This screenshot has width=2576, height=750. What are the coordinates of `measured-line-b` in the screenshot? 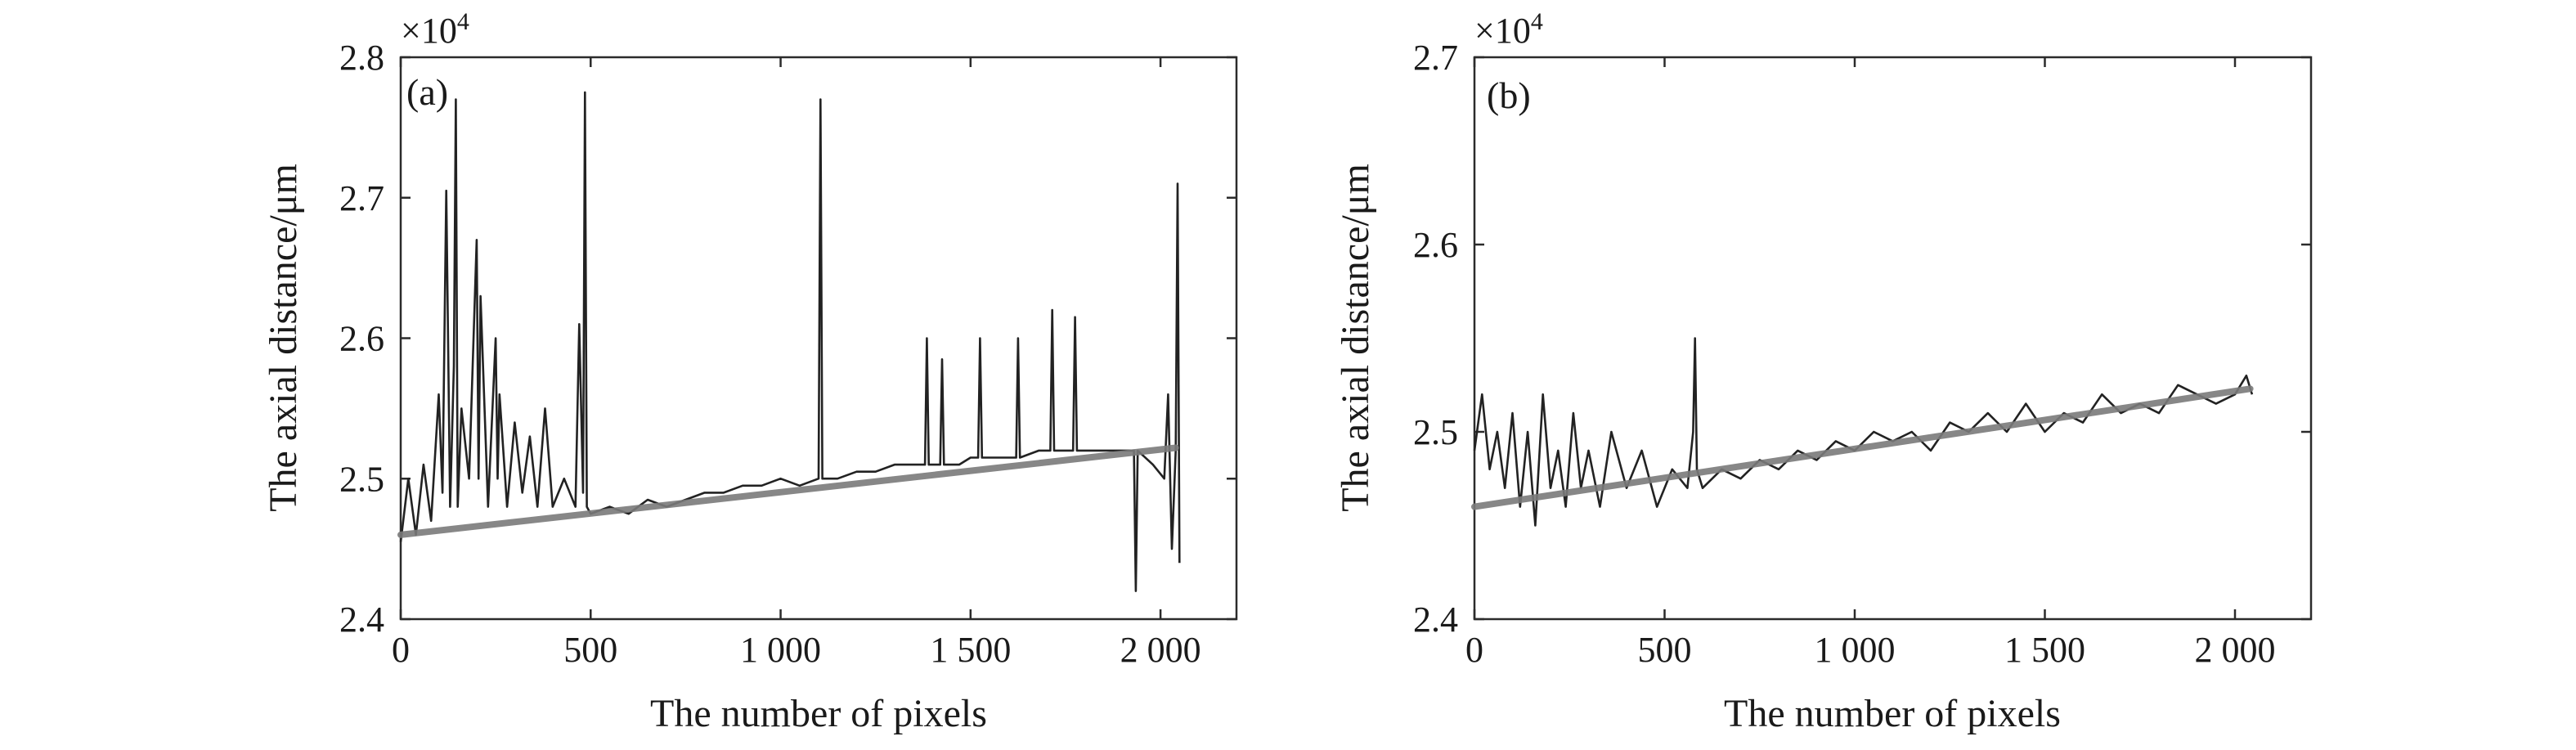 It's located at (1863, 432).